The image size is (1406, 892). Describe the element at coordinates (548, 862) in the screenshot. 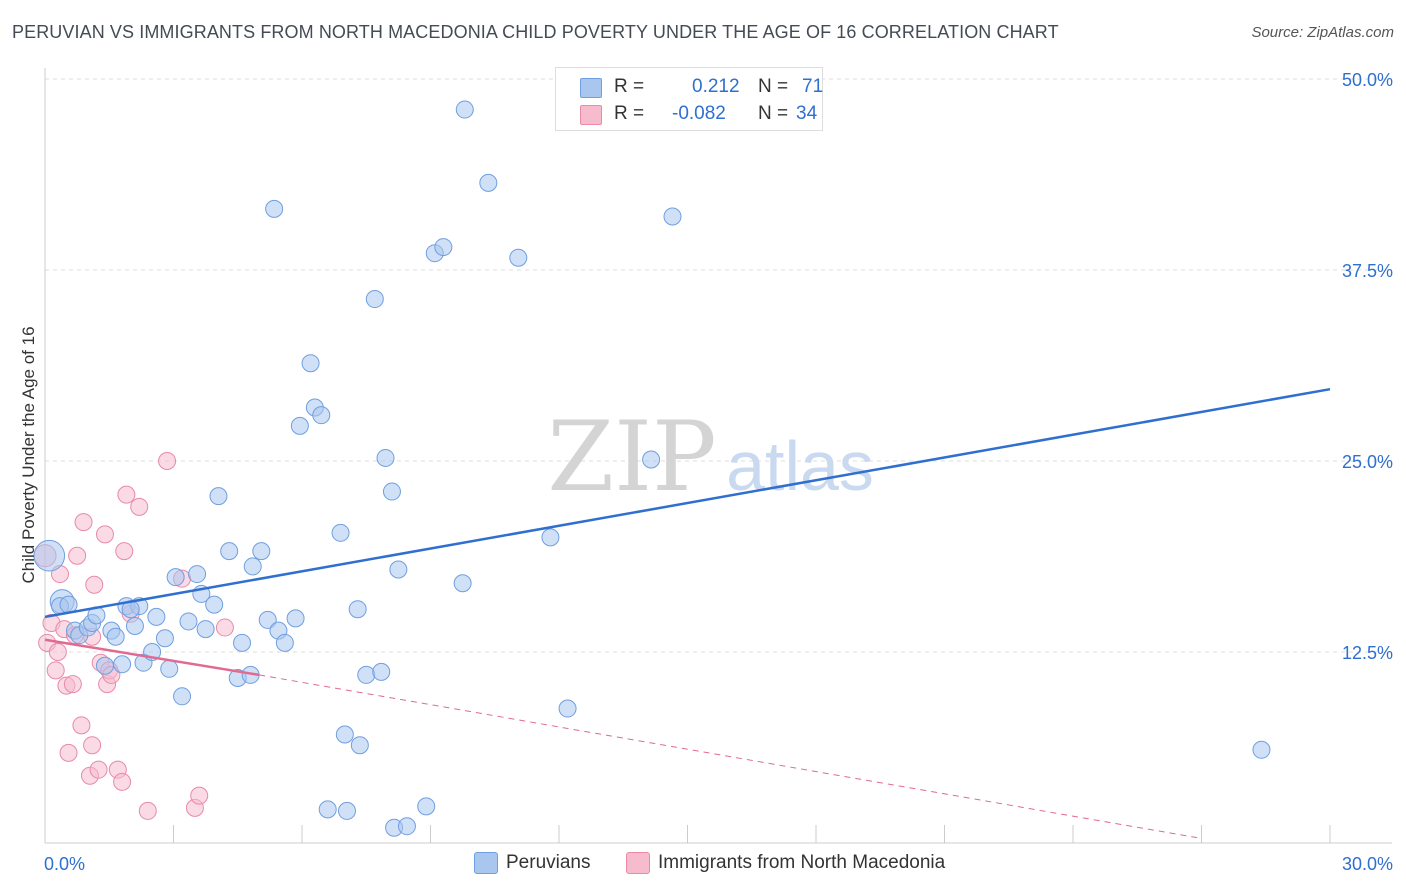

I see `bottom-legend-label: Peruvians` at that location.